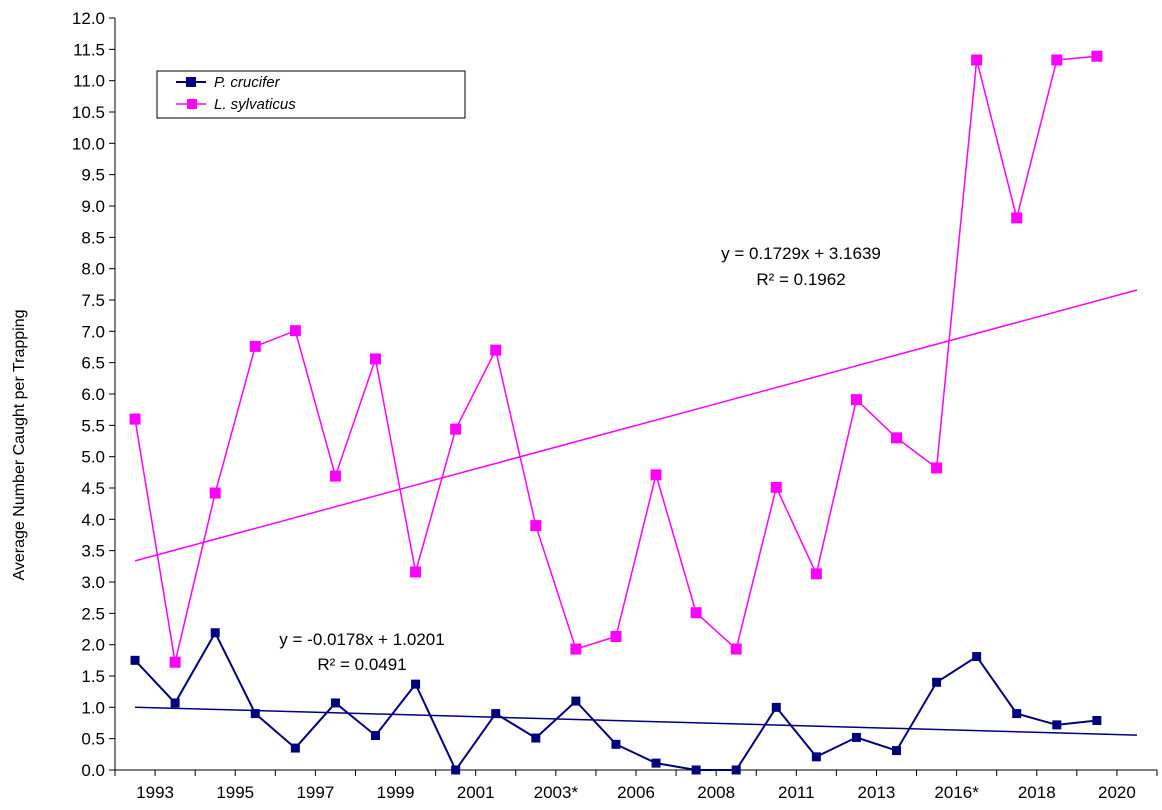 The height and width of the screenshot is (810, 1162). I want to click on x-tick-label: 2006, so click(636, 792).